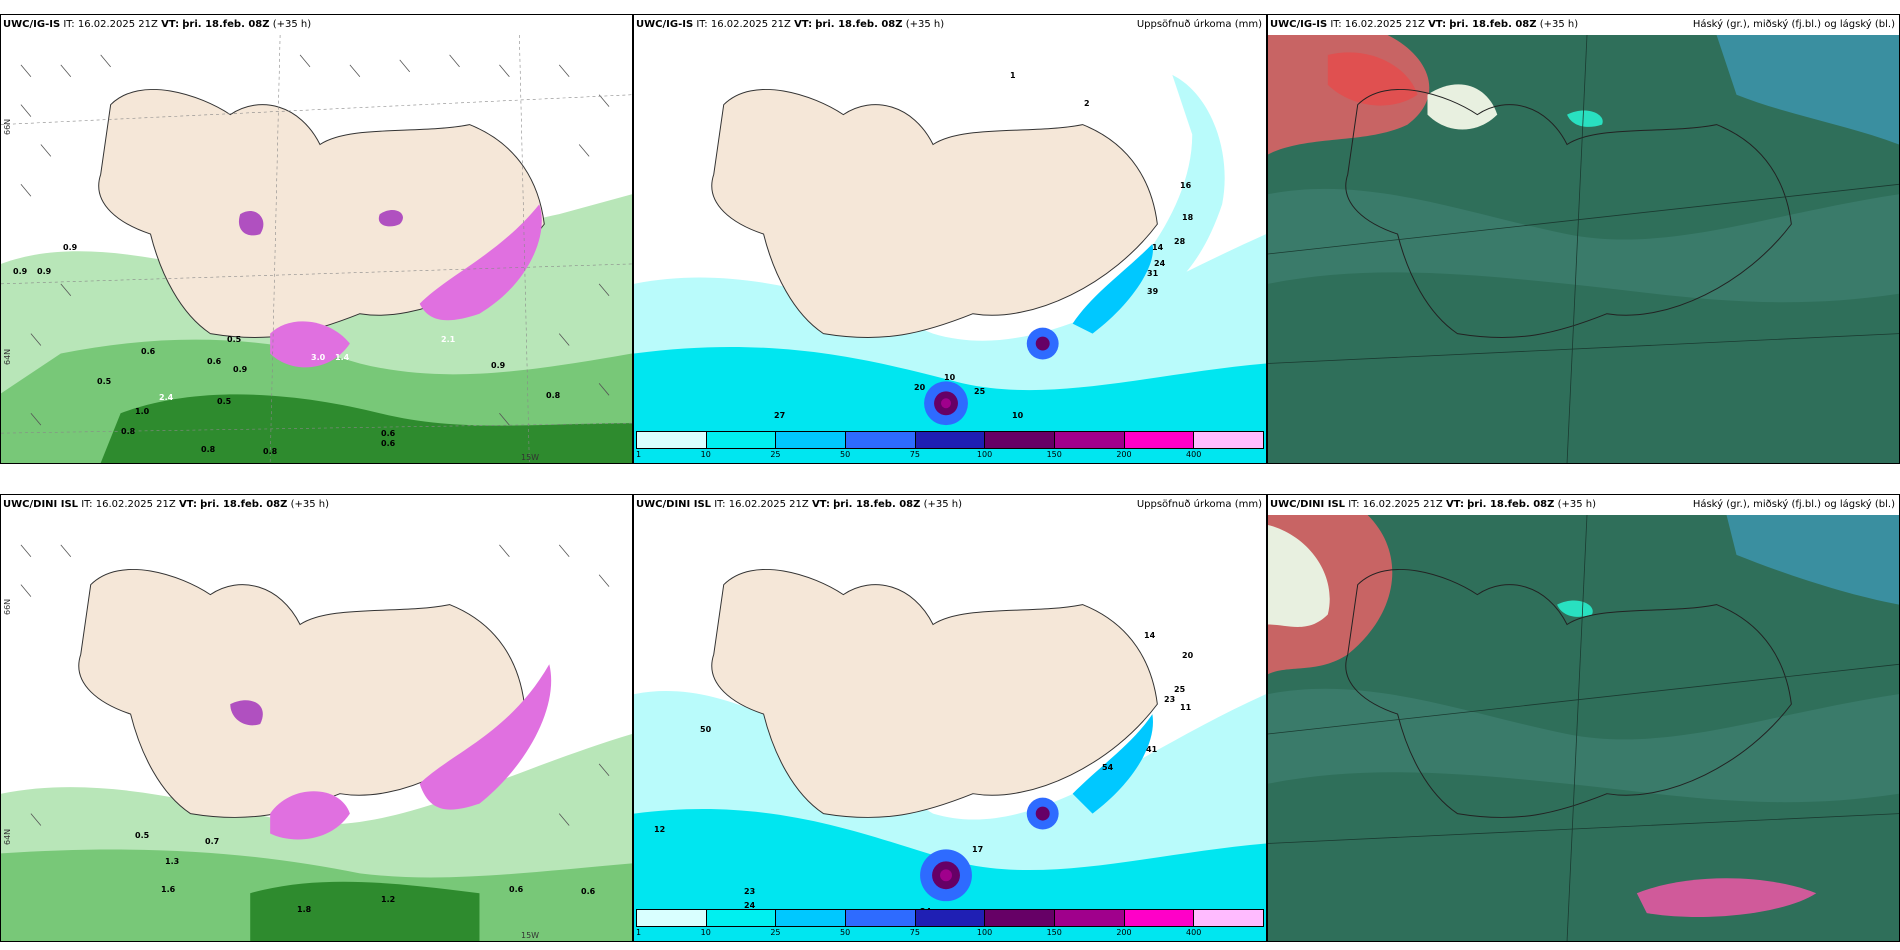 The width and height of the screenshot is (1900, 950). I want to click on value-label: 20, so click(1188, 655).